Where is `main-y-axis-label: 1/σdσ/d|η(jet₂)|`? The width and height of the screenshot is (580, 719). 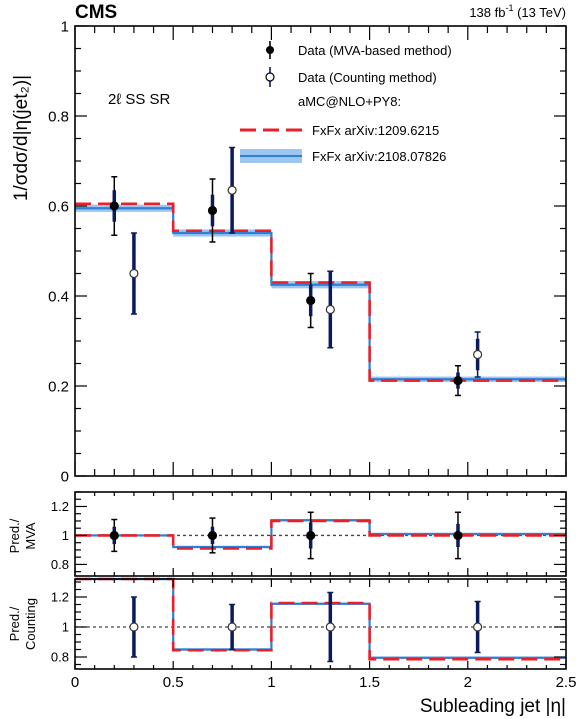 main-y-axis-label: 1/σdσ/d|η(jet₂)| is located at coordinates (21, 138).